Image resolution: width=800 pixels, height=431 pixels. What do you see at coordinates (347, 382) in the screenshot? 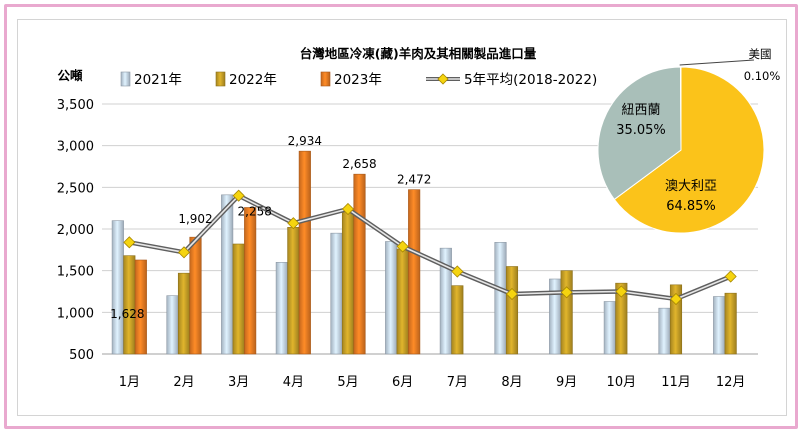
I see `x-tick-label: 5月` at bounding box center [347, 382].